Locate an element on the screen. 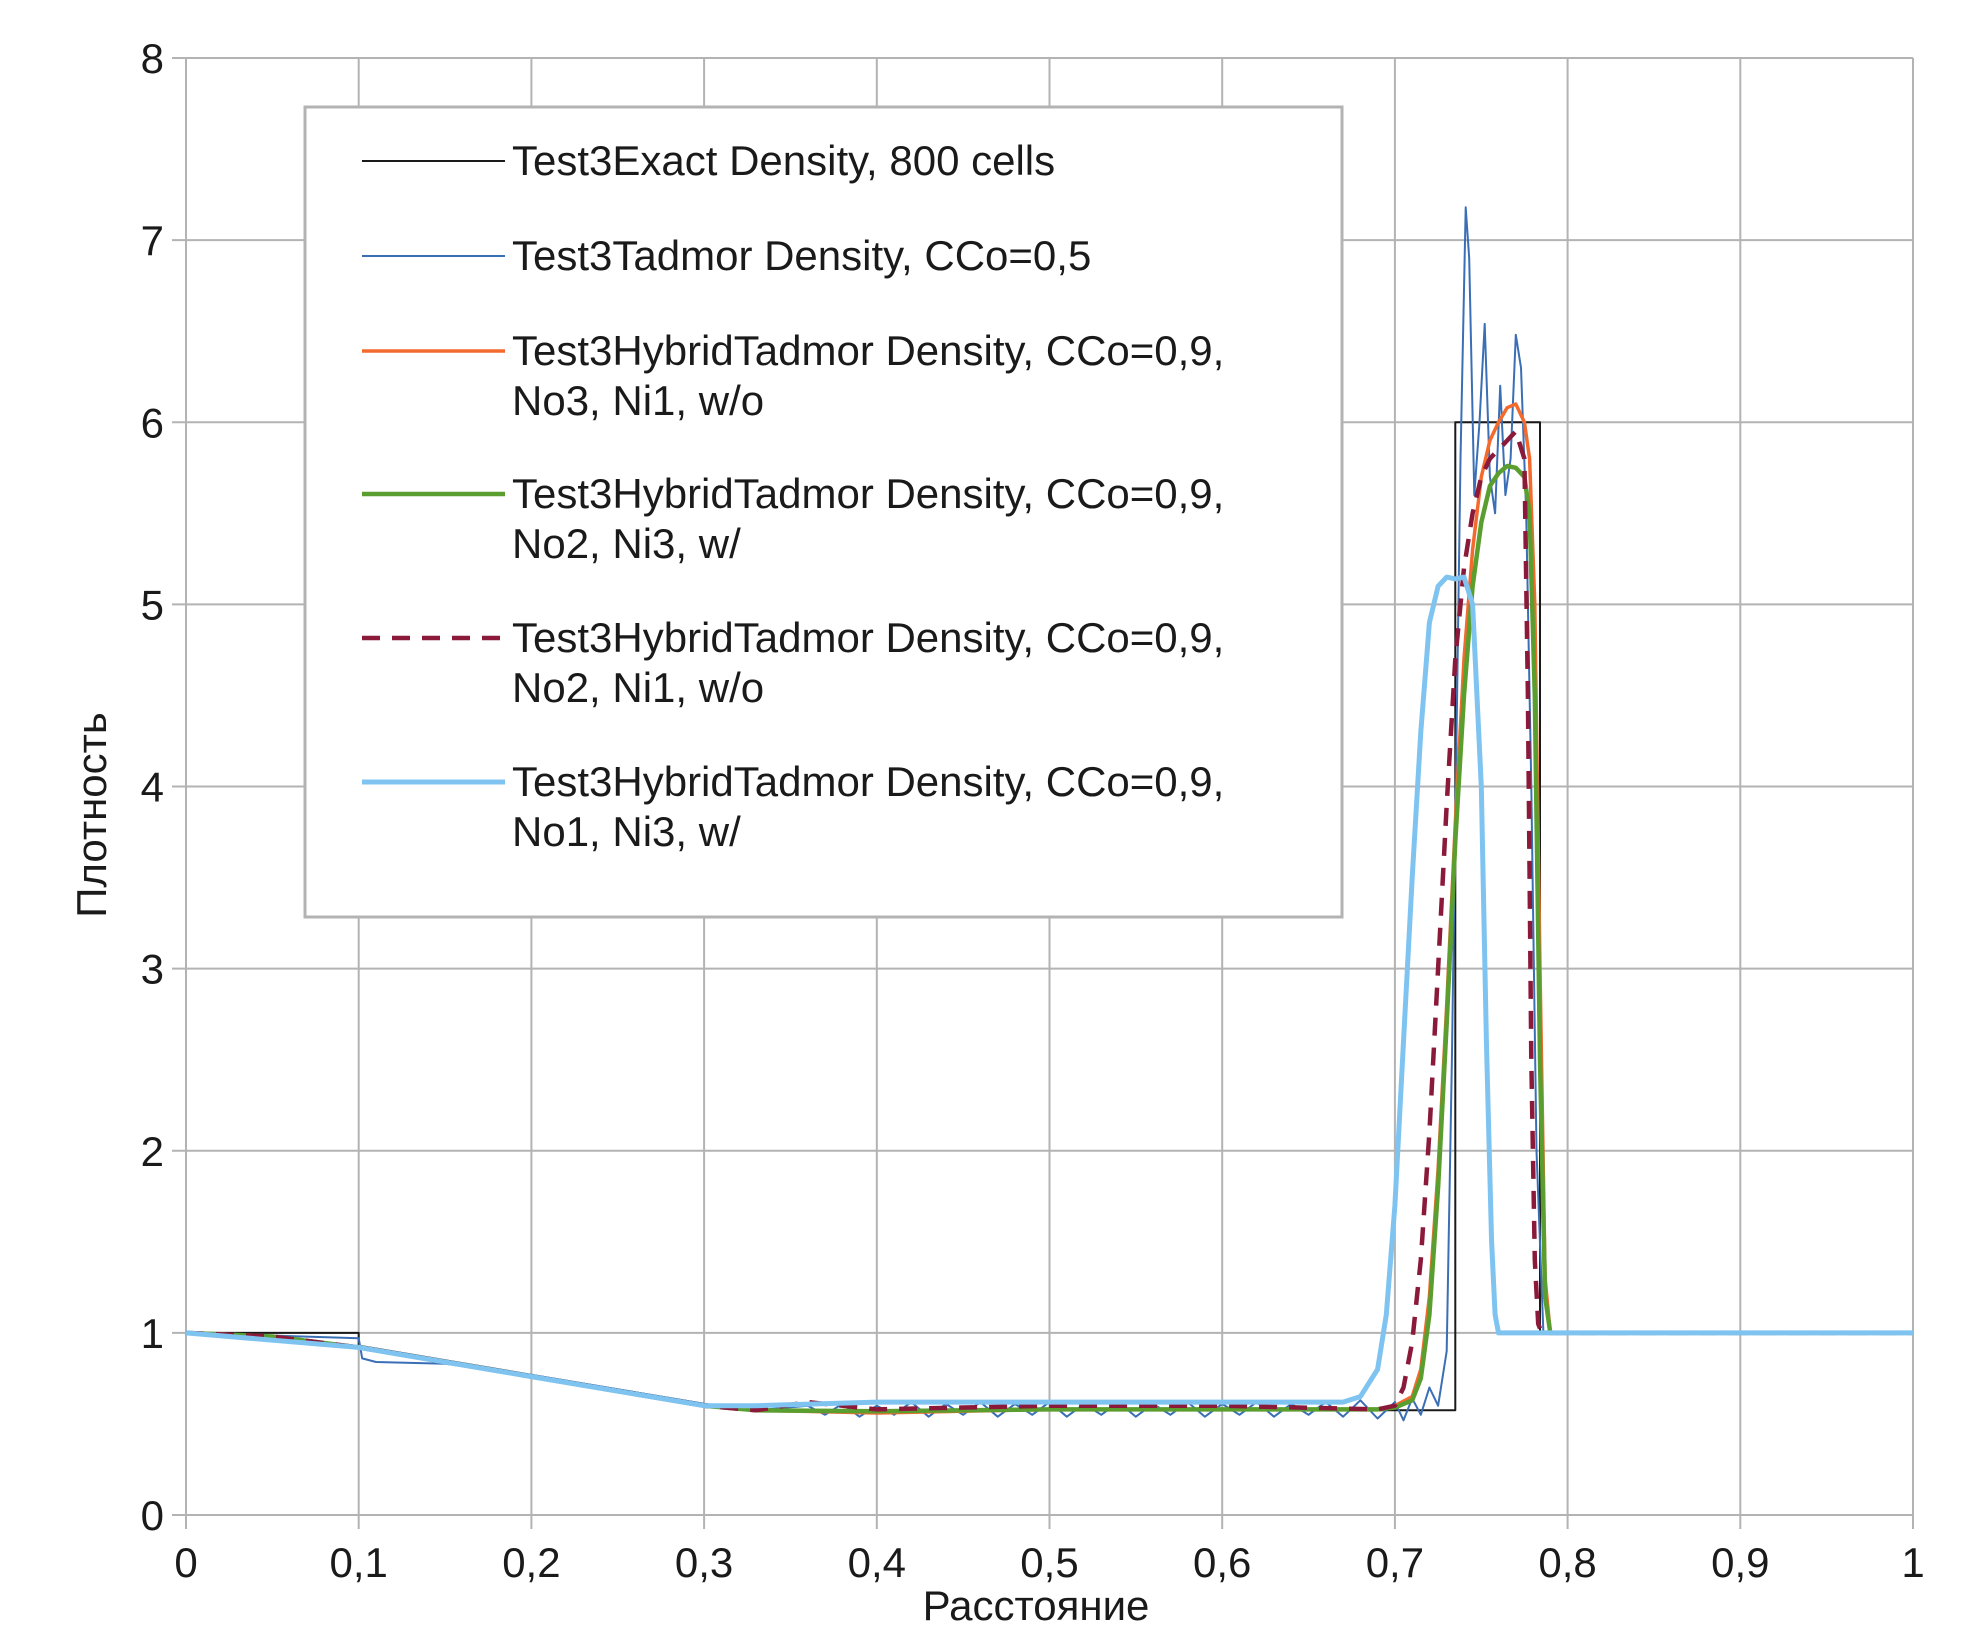  x-tick-label: 0,1 is located at coordinates (359, 1562).